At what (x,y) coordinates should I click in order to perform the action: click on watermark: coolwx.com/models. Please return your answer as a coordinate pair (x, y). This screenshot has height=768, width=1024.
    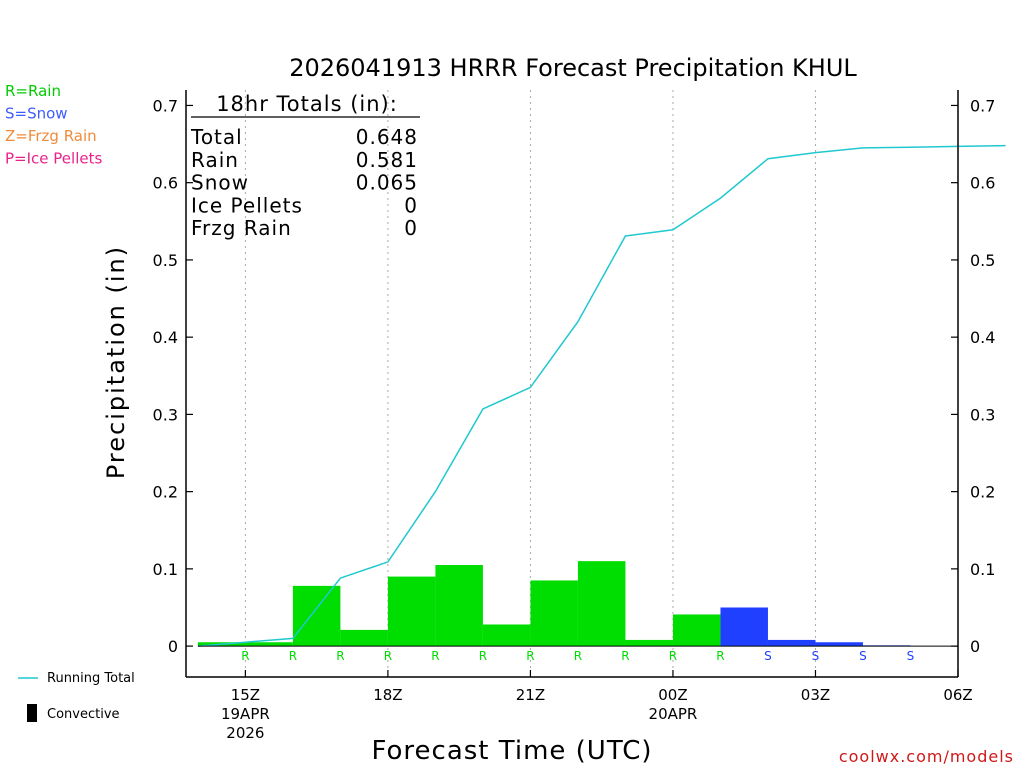
    Looking at the image, I should click on (926, 756).